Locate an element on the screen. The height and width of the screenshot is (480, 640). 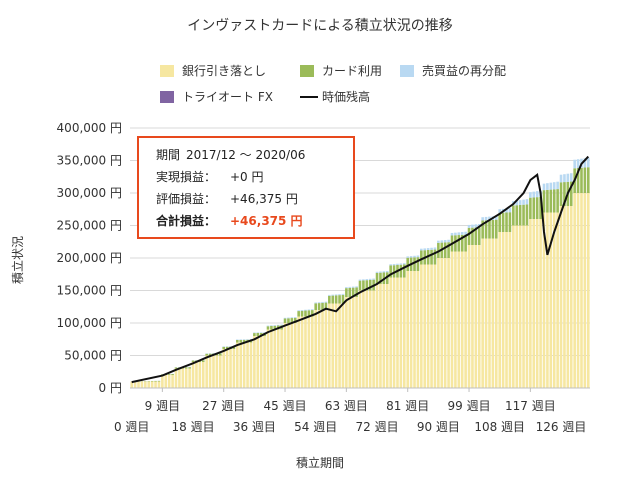
summary-total-label: 合計損益： is located at coordinates (186, 220).